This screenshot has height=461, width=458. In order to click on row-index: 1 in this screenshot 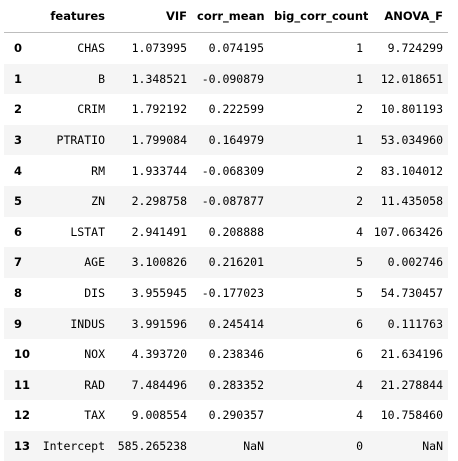, I will do `click(20, 79)`.